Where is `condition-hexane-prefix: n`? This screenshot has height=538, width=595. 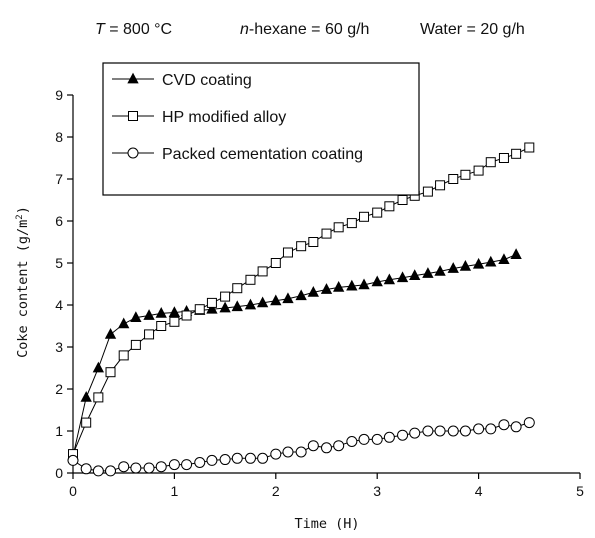
condition-hexane-prefix: n is located at coordinates (244, 29).